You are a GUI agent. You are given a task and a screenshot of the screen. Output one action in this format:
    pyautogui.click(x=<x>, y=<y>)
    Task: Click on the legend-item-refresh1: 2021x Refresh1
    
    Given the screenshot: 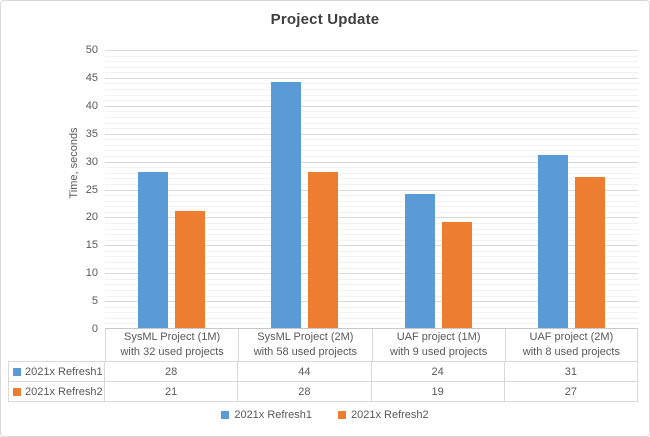 What is the action you would take?
    pyautogui.click(x=266, y=415)
    